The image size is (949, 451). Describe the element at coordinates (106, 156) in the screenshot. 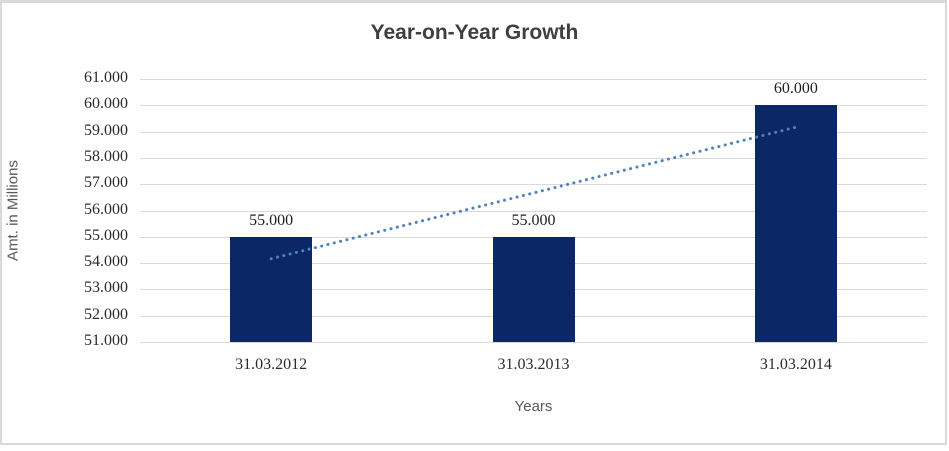

I see `y-tick-label: 58.000` at that location.